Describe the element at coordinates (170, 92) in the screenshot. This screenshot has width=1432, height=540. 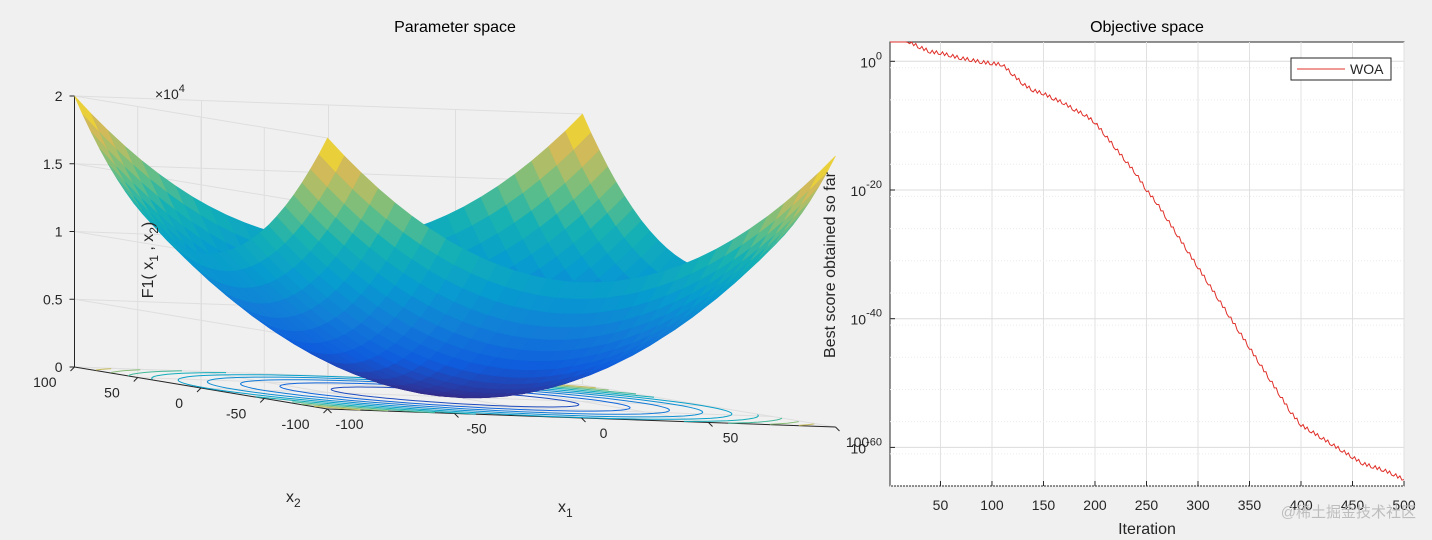
I see `z-exponent-label: ×10⁴` at that location.